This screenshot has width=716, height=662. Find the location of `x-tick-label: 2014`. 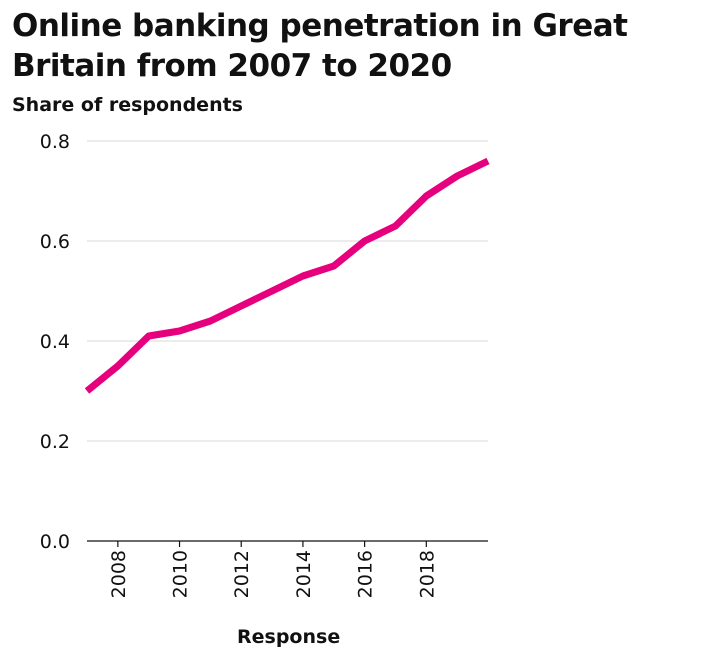

x-tick-label: 2014 is located at coordinates (304, 574).